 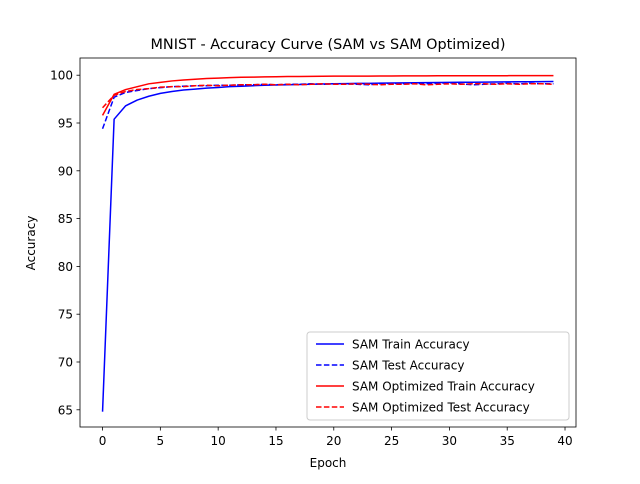 What do you see at coordinates (65, 315) in the screenshot?
I see `y-tick-label: 75` at bounding box center [65, 315].